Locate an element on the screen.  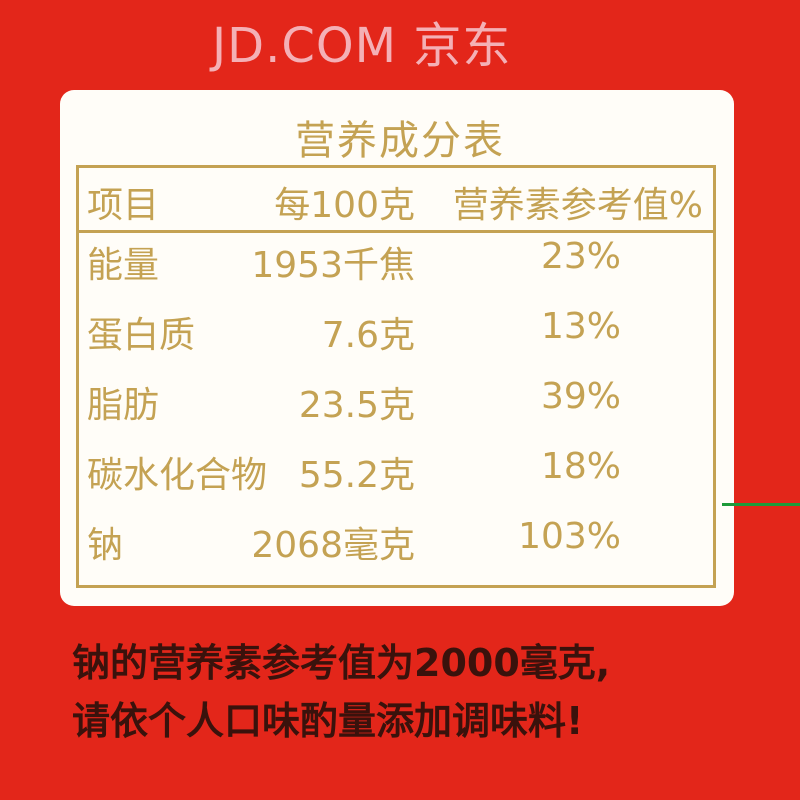
row-nrv: 39% is located at coordinates (580, 396).